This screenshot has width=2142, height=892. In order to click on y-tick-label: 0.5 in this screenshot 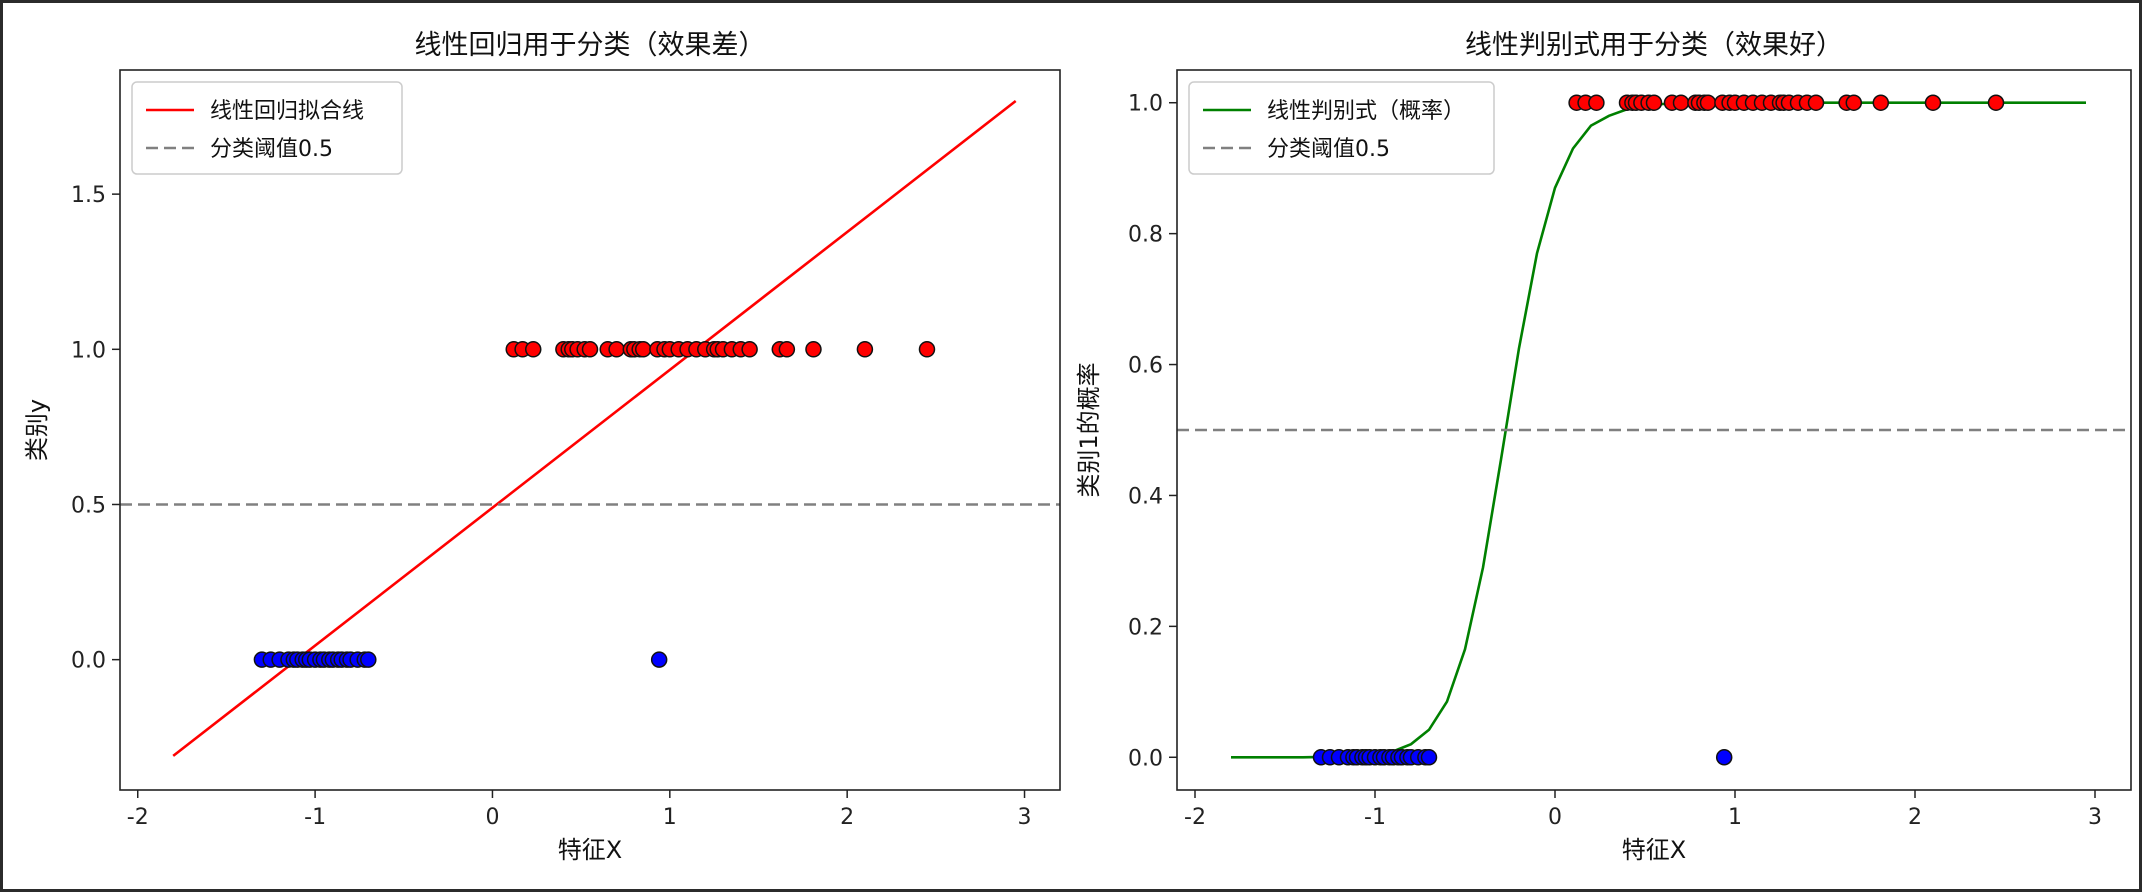, I will do `click(88, 505)`.